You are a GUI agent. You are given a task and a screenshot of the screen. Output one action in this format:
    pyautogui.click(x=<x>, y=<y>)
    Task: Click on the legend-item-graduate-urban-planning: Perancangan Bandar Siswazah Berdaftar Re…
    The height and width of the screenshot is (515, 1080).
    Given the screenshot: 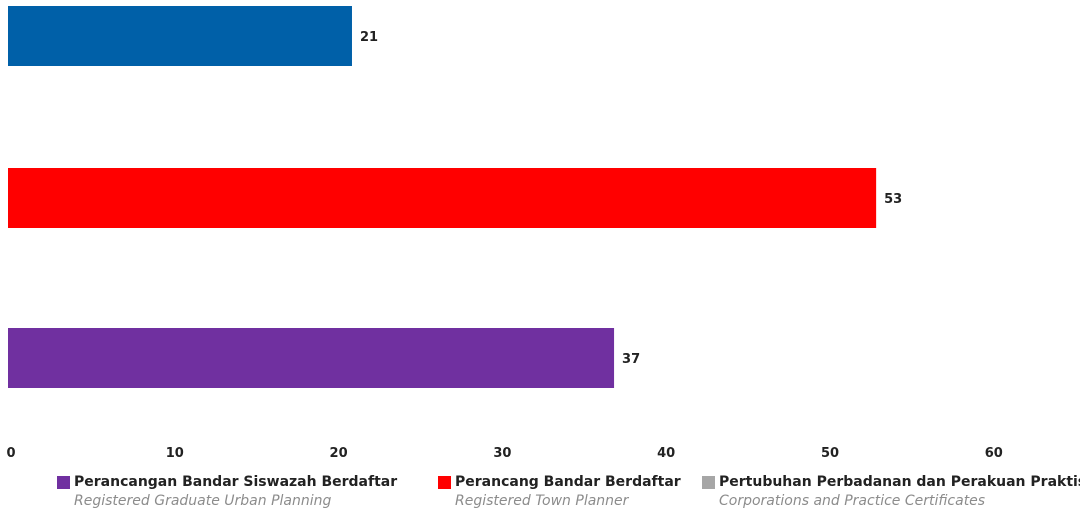 What is the action you would take?
    pyautogui.click(x=227, y=491)
    